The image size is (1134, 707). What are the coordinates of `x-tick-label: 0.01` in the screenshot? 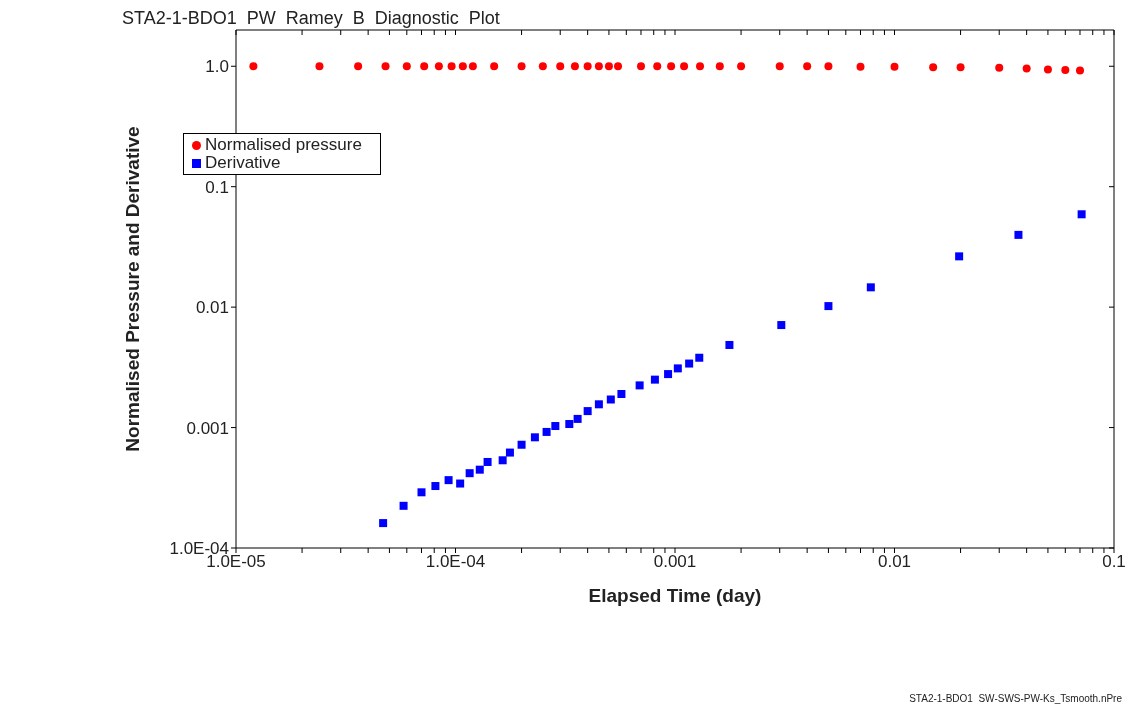 It's located at (894, 562).